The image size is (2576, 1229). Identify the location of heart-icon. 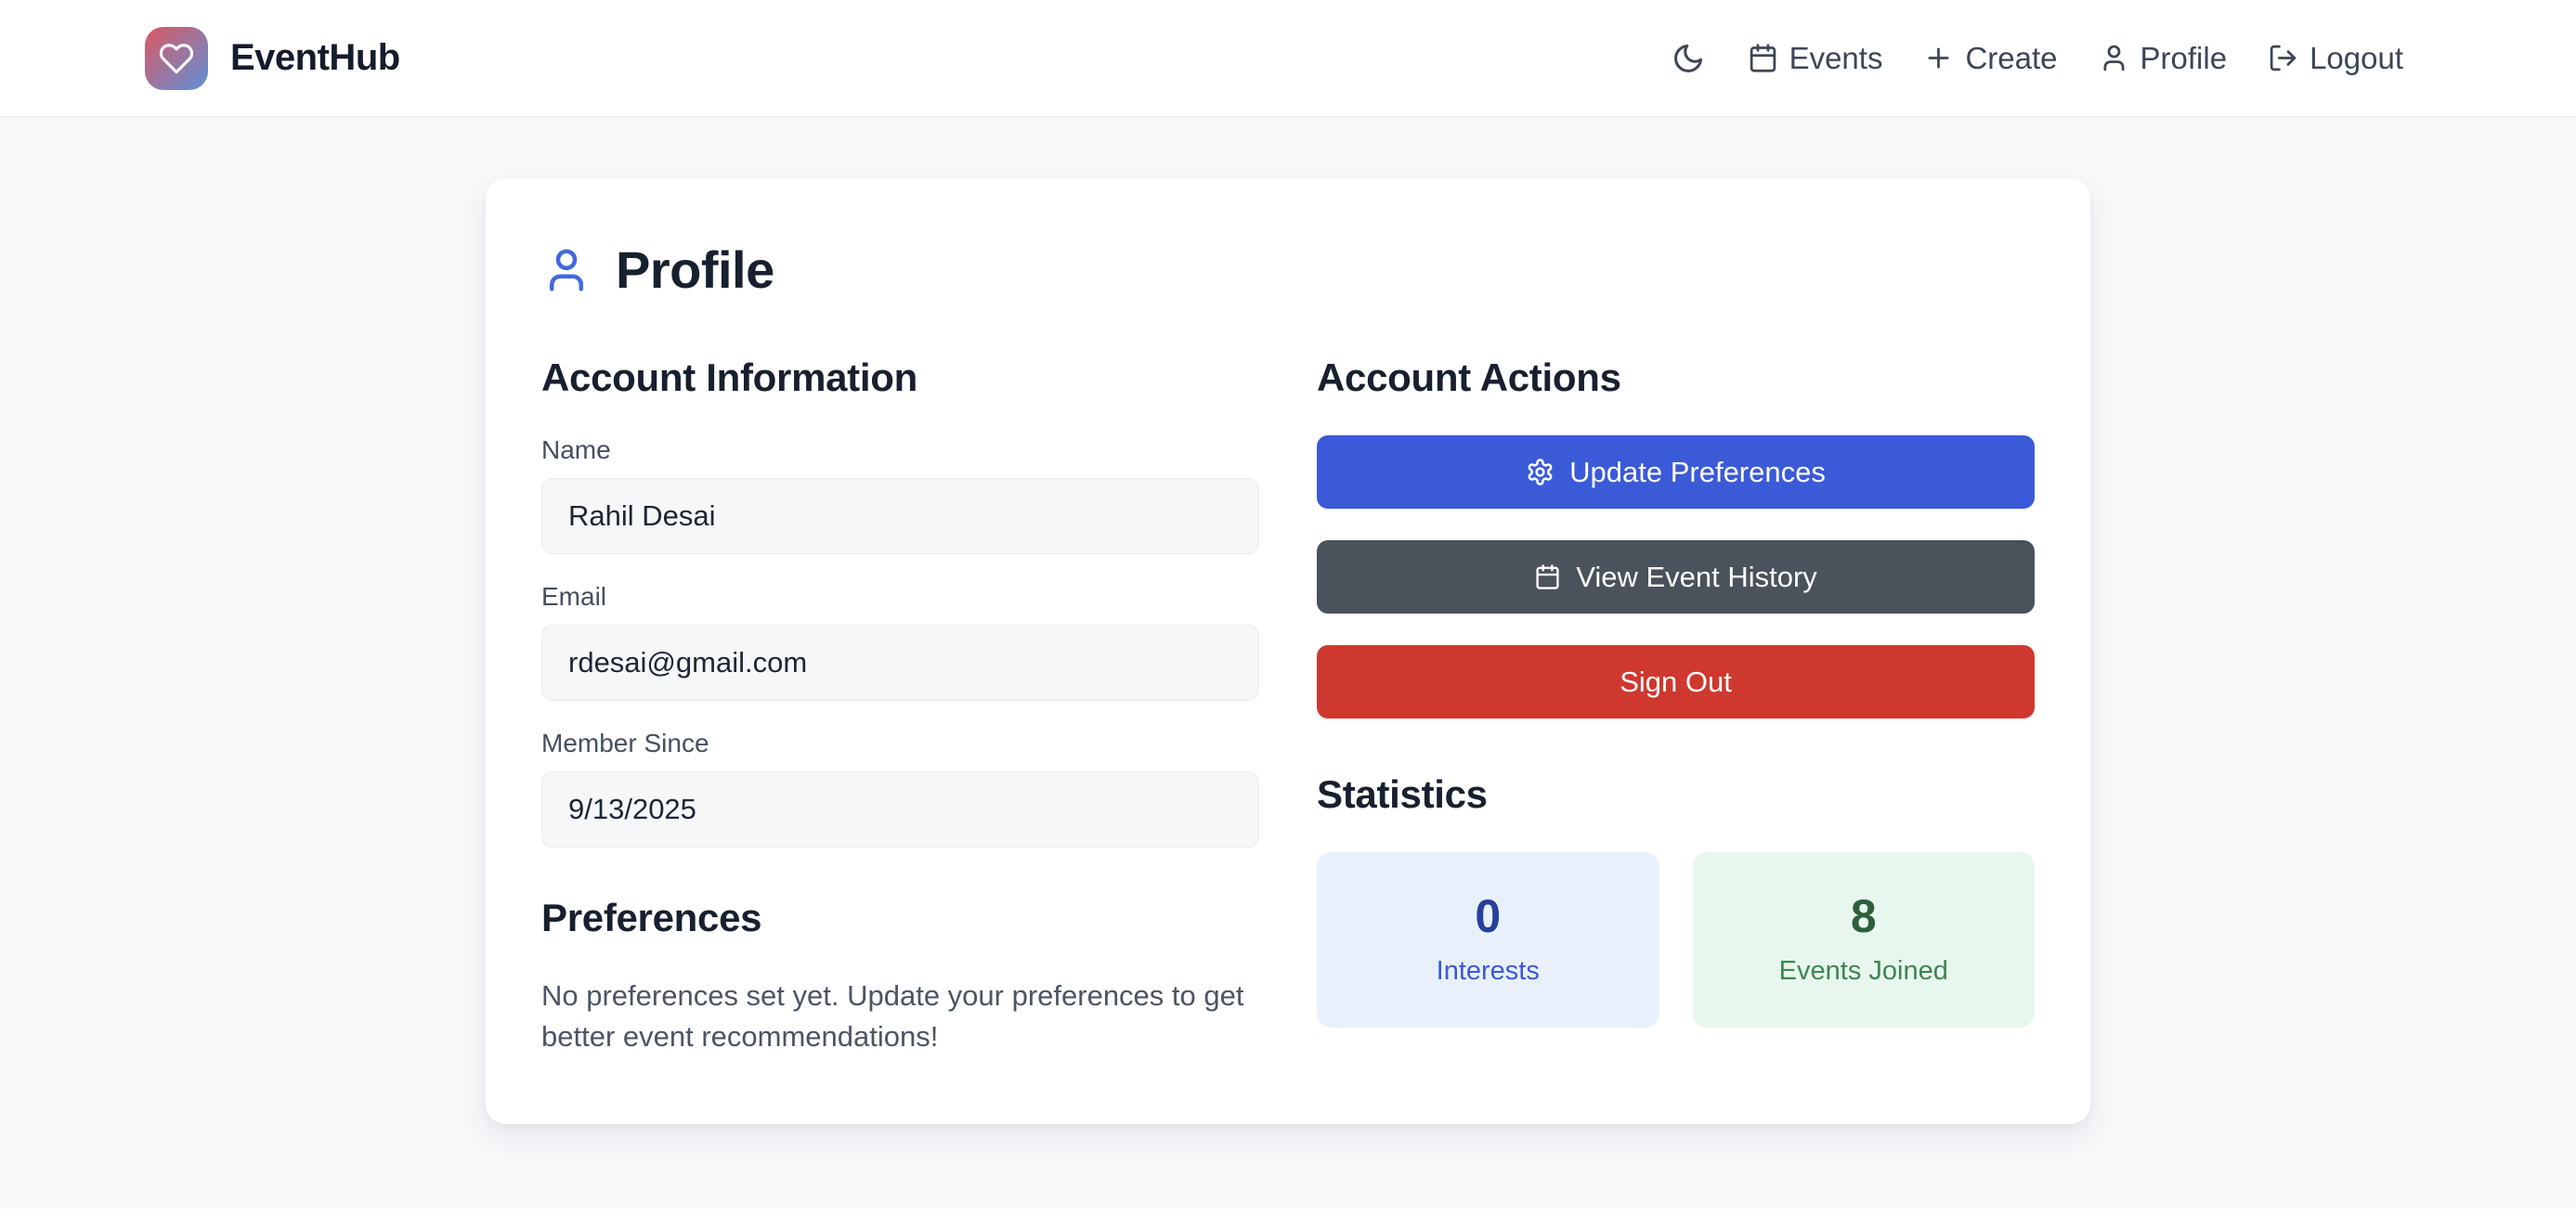
(177, 58).